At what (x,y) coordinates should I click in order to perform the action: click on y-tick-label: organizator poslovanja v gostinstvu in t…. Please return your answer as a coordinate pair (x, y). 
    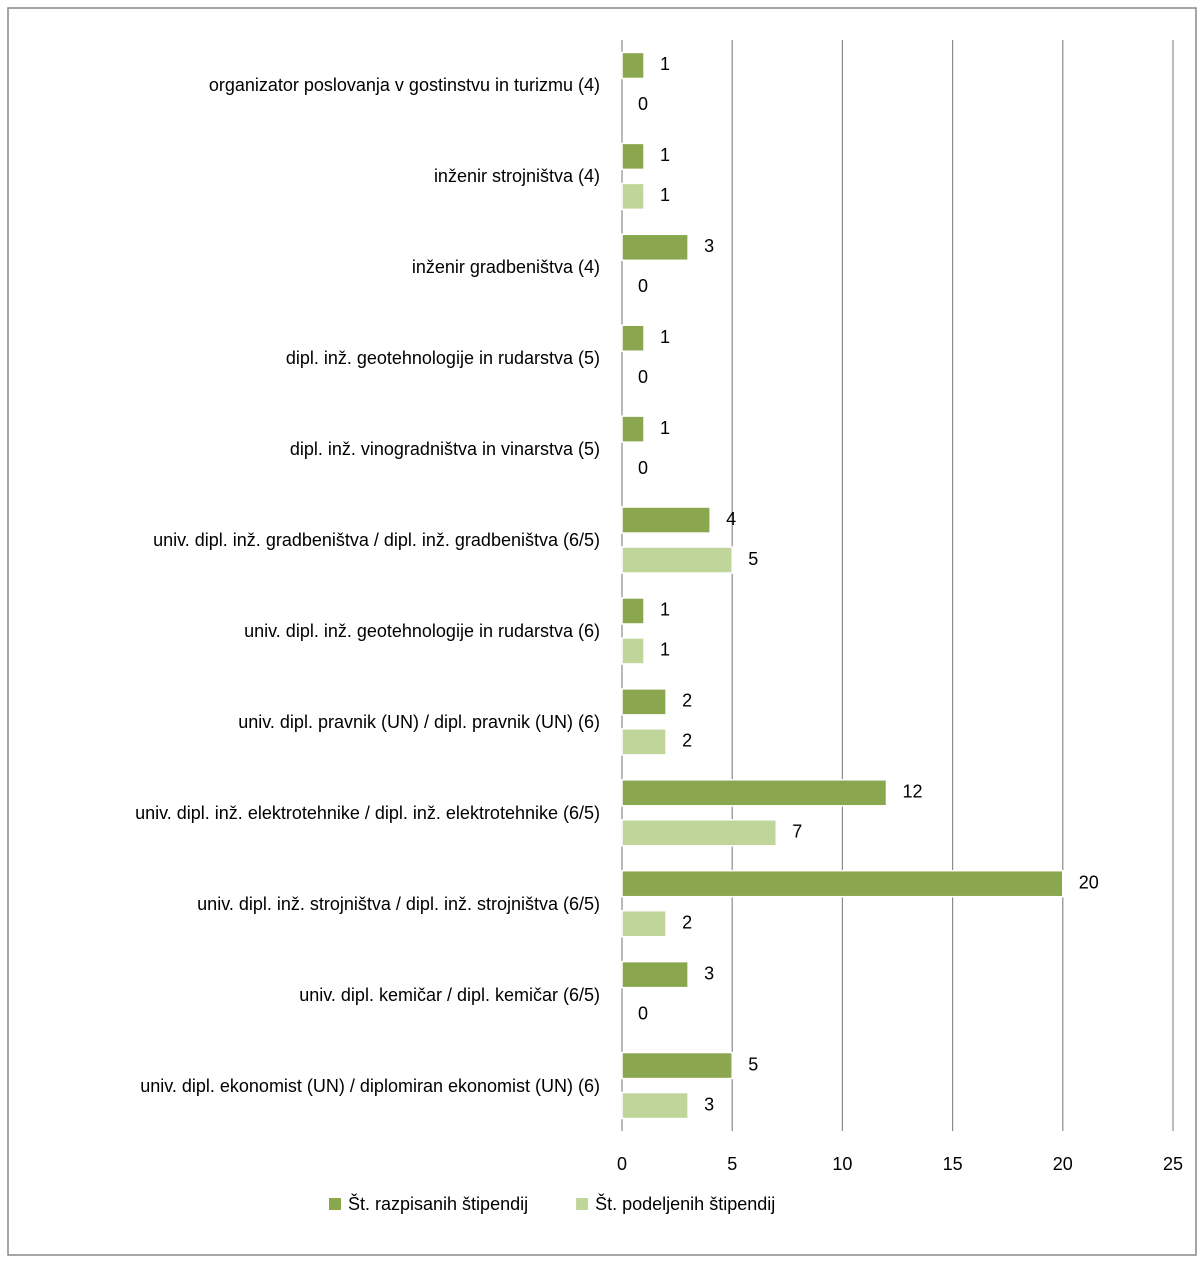
    Looking at the image, I should click on (404, 85).